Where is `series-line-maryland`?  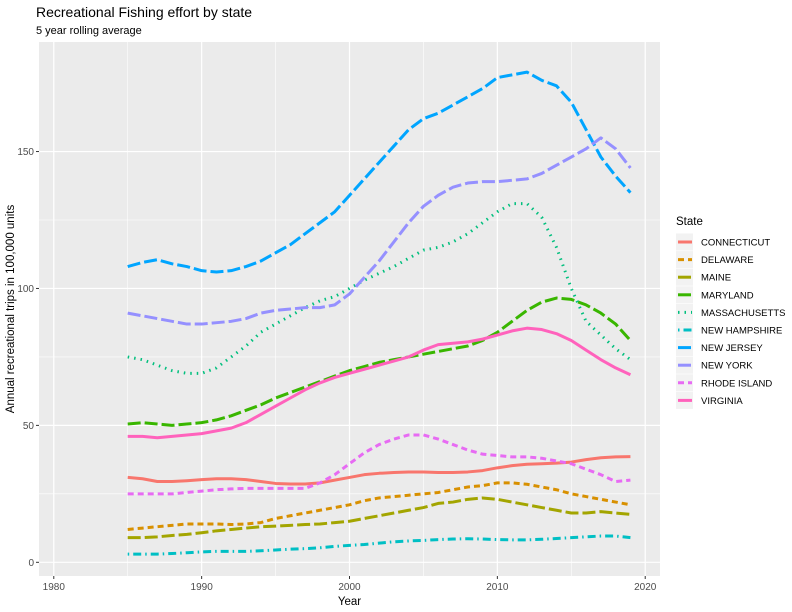
series-line-maryland is located at coordinates (379, 361).